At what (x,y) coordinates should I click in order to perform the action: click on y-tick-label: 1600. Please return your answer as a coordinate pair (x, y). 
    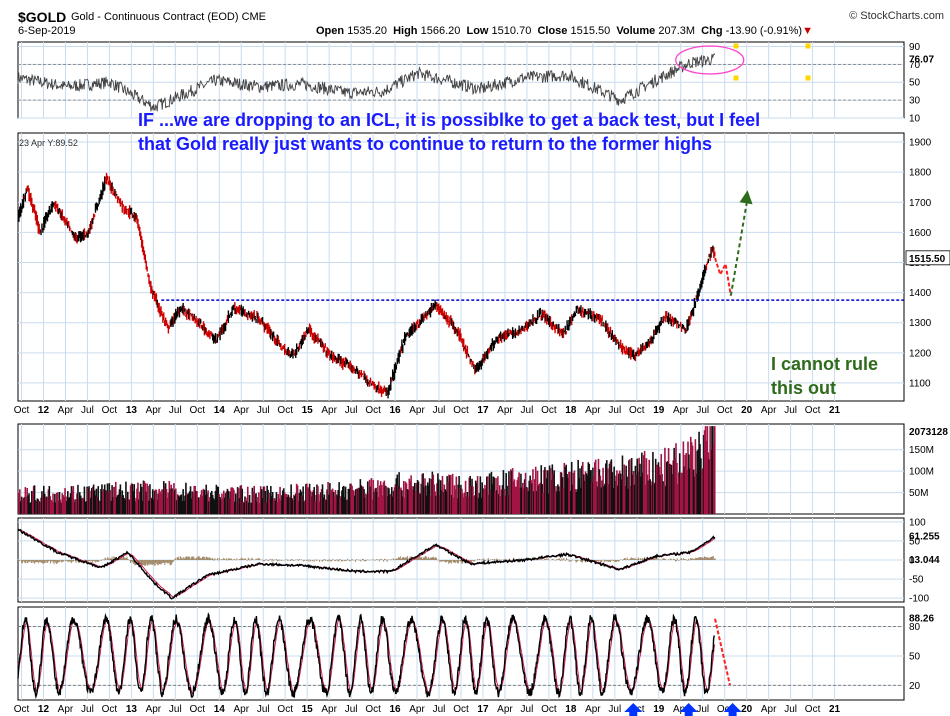
    Looking at the image, I should click on (920, 233).